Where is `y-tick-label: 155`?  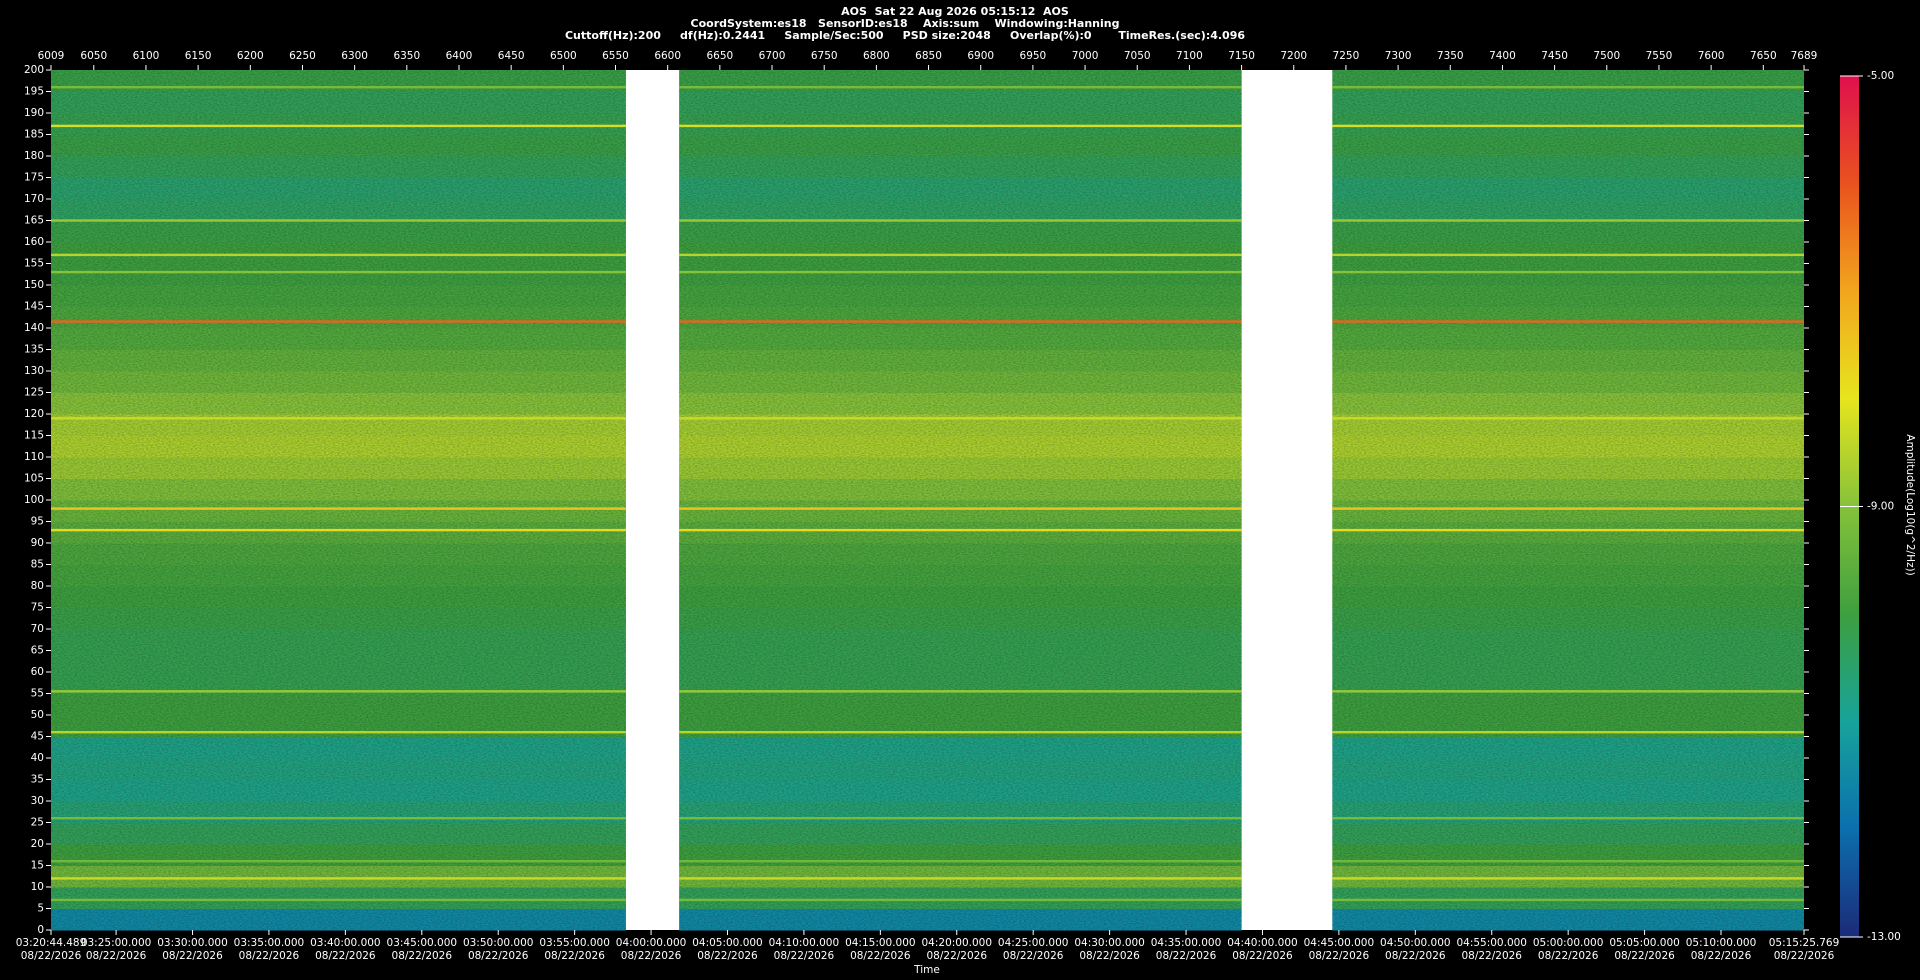 y-tick-label: 155 is located at coordinates (34, 264).